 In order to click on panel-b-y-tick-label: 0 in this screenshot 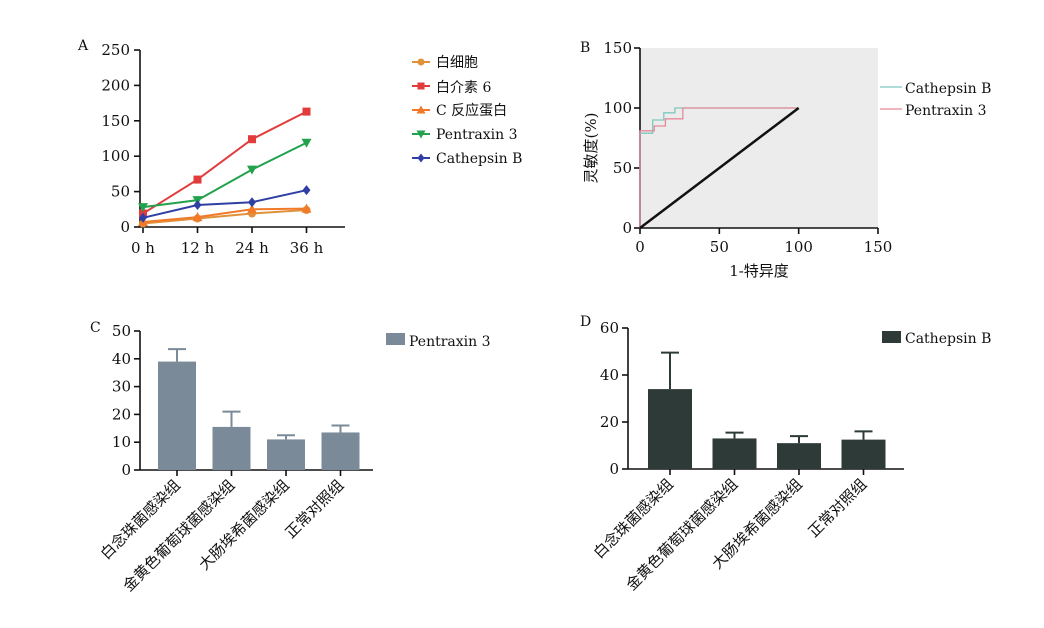, I will do `click(627, 228)`.